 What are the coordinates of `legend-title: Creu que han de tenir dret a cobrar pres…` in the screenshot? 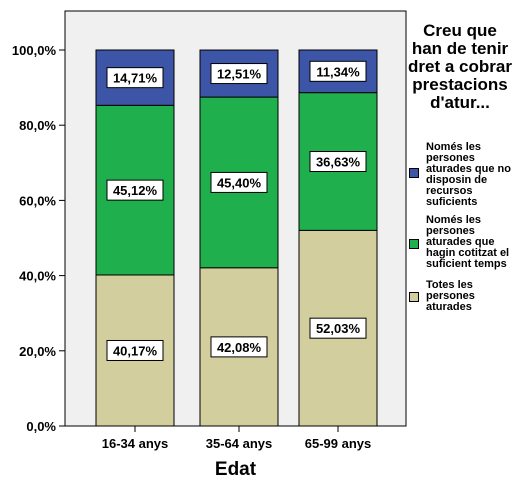 It's located at (460, 66).